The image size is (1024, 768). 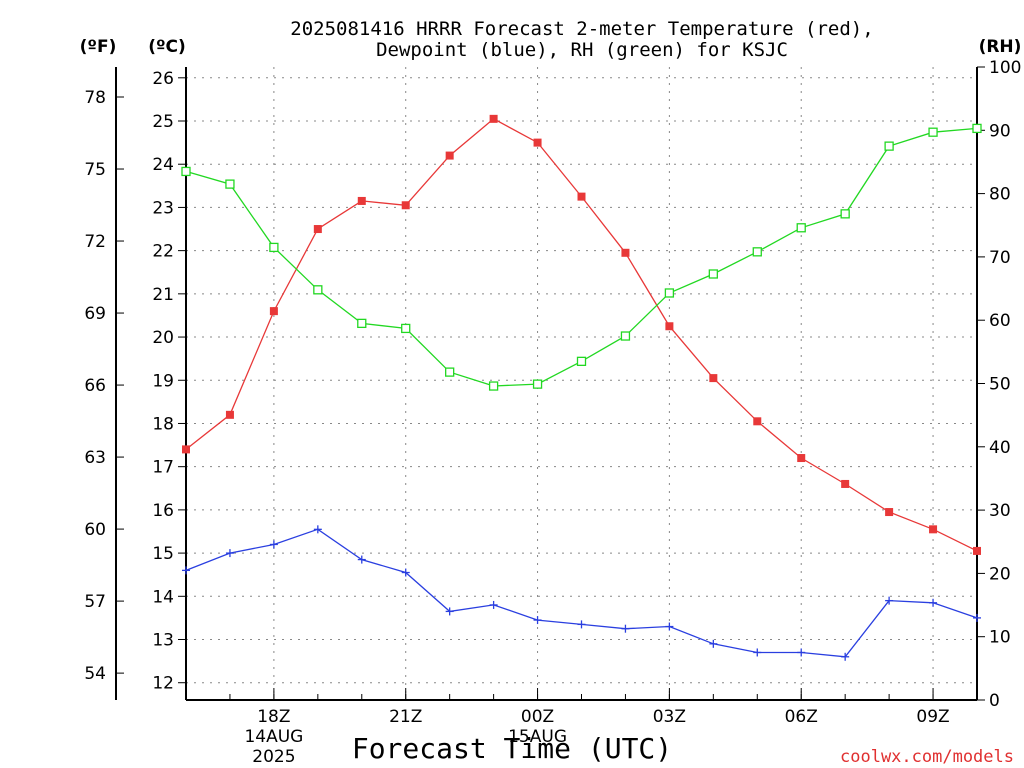 I want to click on celsius-tick-label: 24, so click(x=163, y=165).